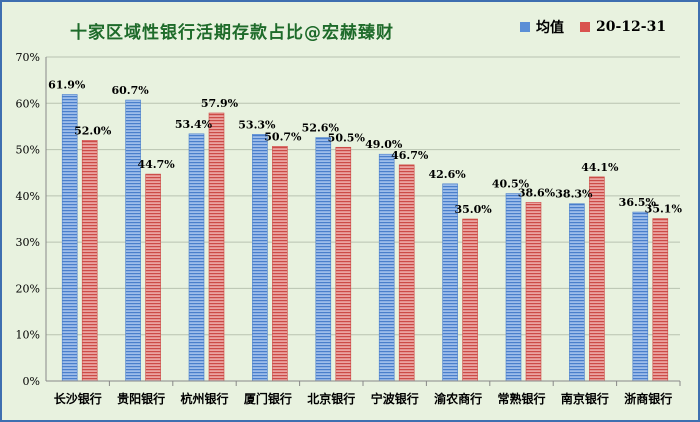  Describe the element at coordinates (638, 202) in the screenshot. I see `data-label: 36.5%` at that location.